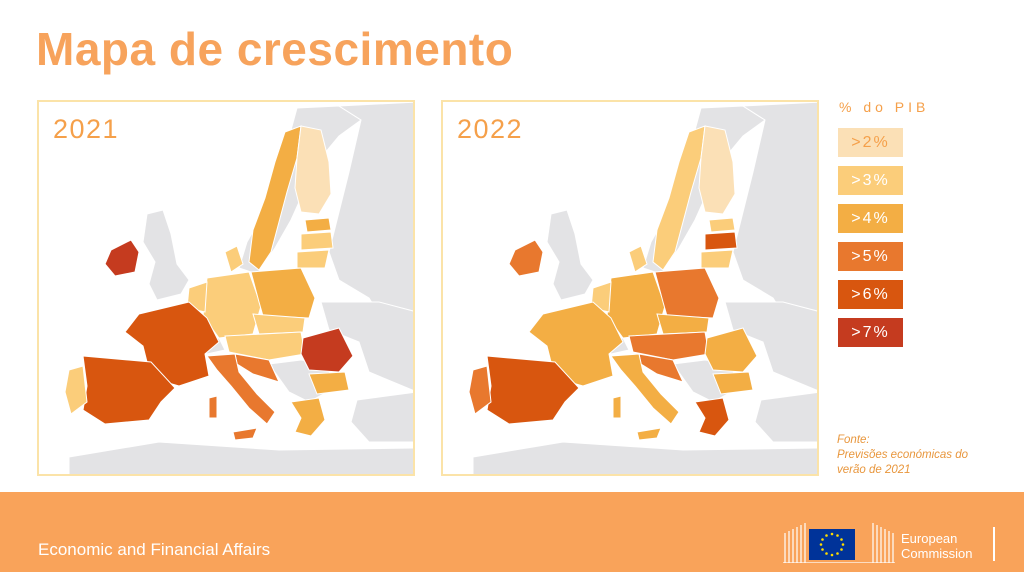 This screenshot has height=572, width=1024. Describe the element at coordinates (929, 538) in the screenshot. I see `brand-line-1: European` at that location.